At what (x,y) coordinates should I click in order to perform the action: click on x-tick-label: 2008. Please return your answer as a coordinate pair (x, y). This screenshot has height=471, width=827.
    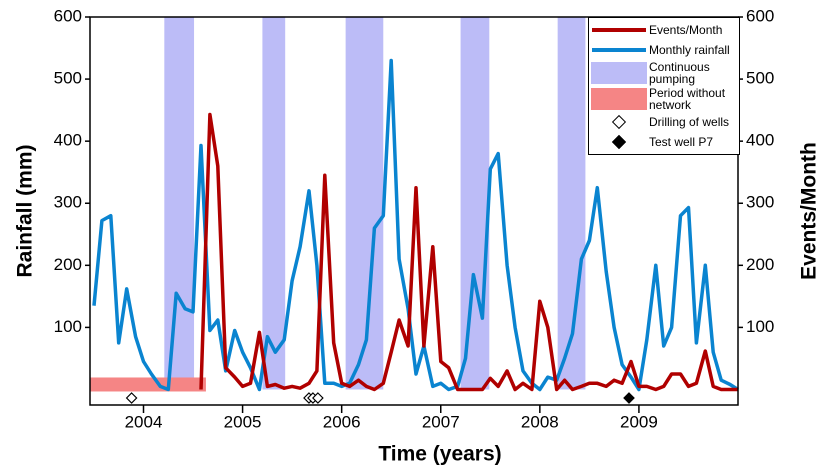
    Looking at the image, I should click on (540, 421).